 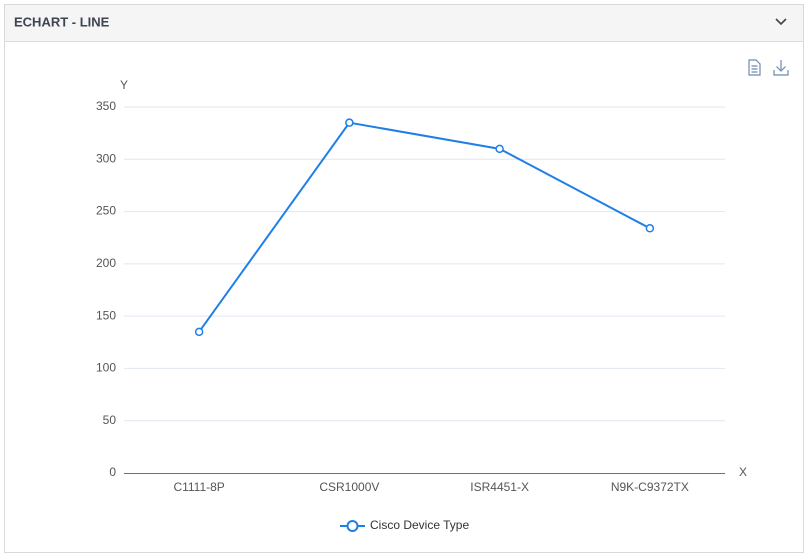 What do you see at coordinates (62, 21) in the screenshot?
I see `panel-title: ECHART - LINE` at bounding box center [62, 21].